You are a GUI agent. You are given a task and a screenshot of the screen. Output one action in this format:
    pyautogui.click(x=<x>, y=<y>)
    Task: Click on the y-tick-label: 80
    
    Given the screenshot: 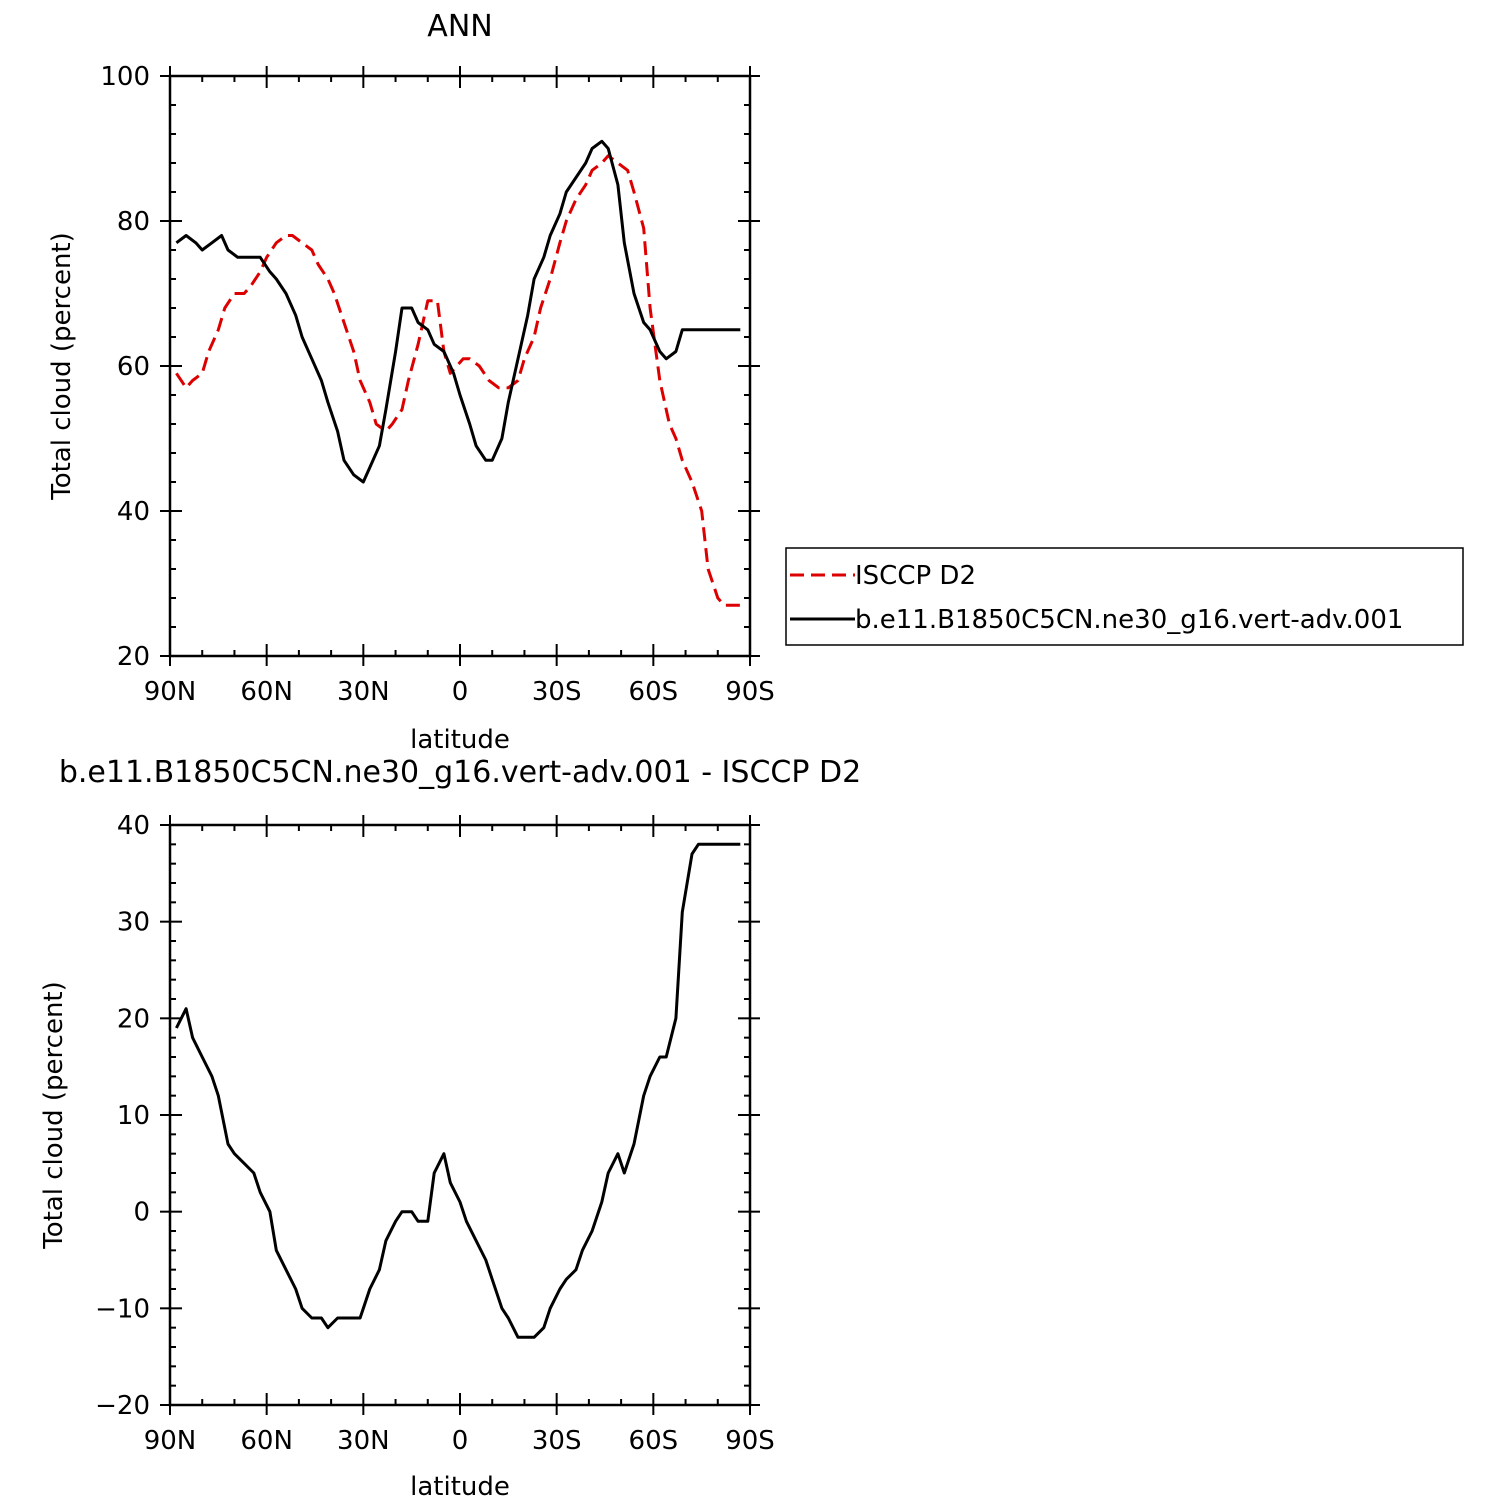 What is the action you would take?
    pyautogui.click(x=133, y=222)
    